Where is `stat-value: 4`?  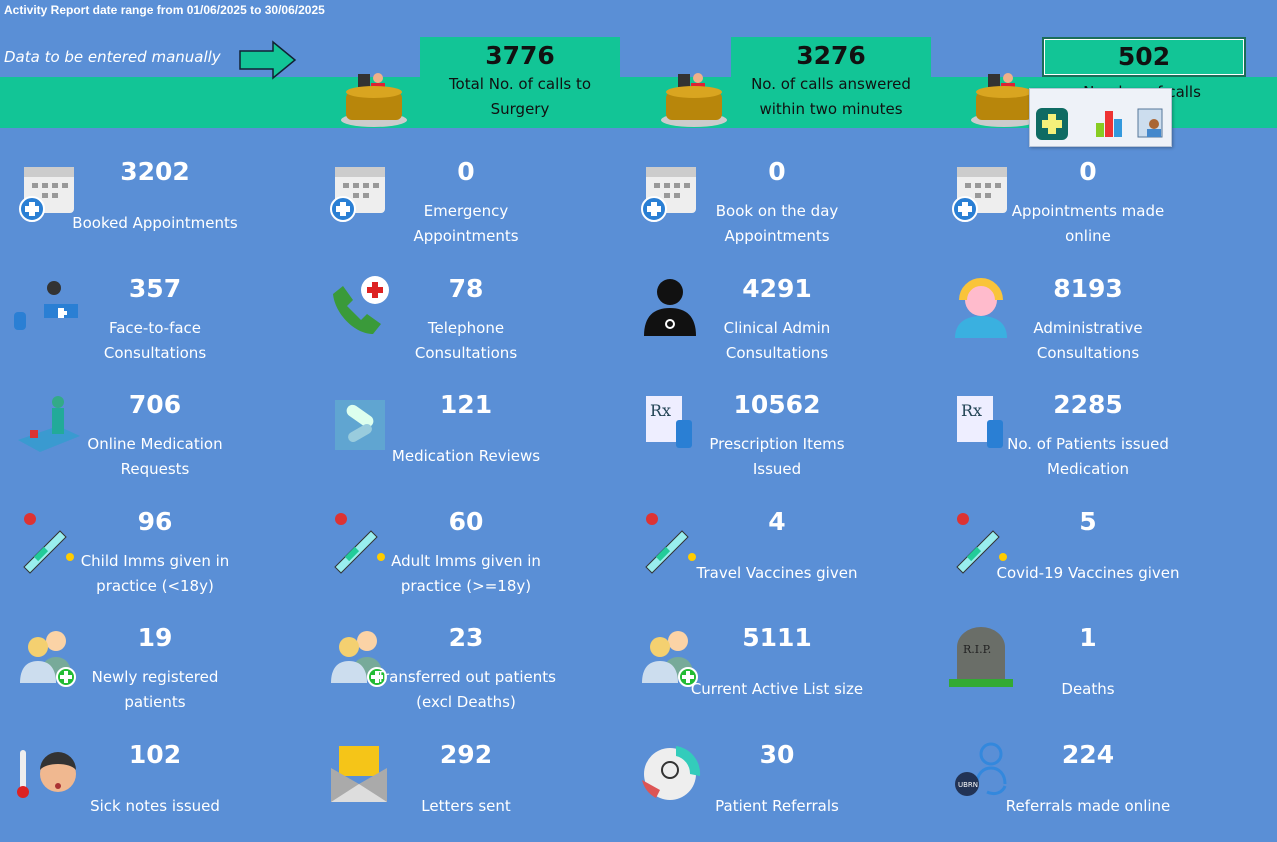
stat-value: 4 is located at coordinates (777, 521).